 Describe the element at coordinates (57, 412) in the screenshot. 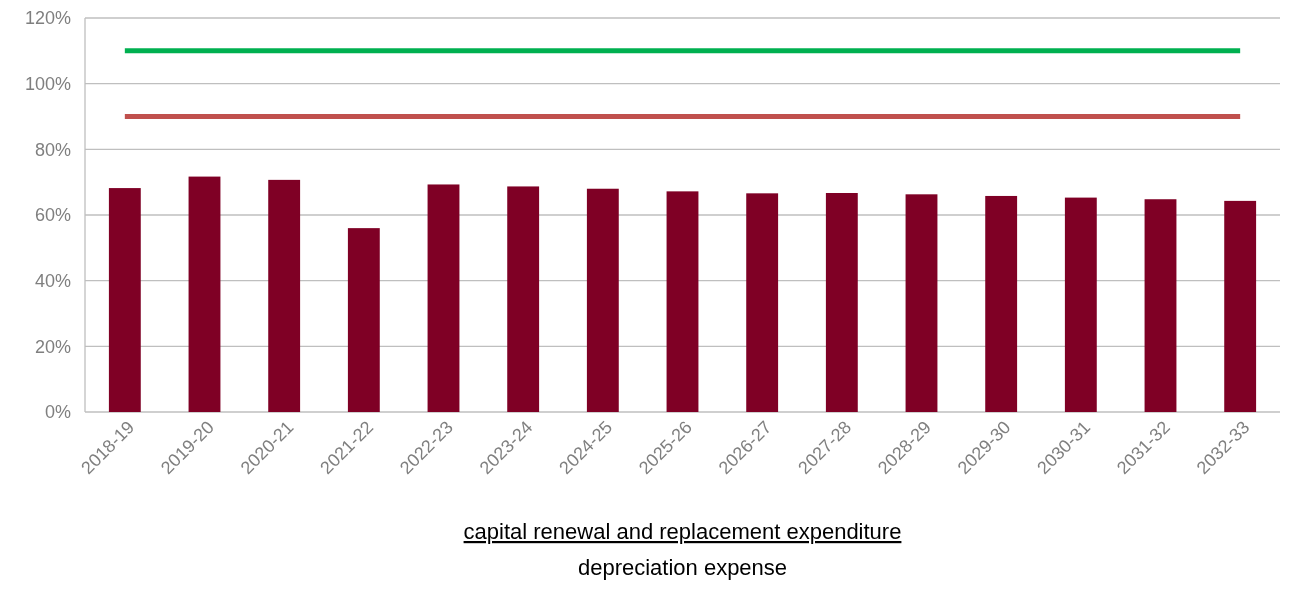

I see `y-tick-label: 0%` at that location.